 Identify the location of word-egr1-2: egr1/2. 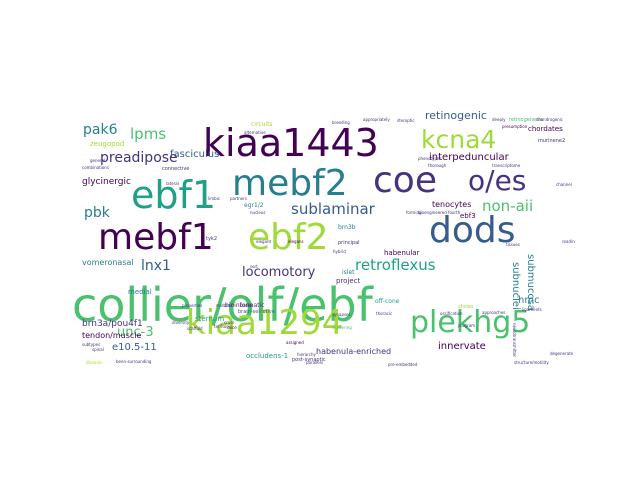
(254, 205).